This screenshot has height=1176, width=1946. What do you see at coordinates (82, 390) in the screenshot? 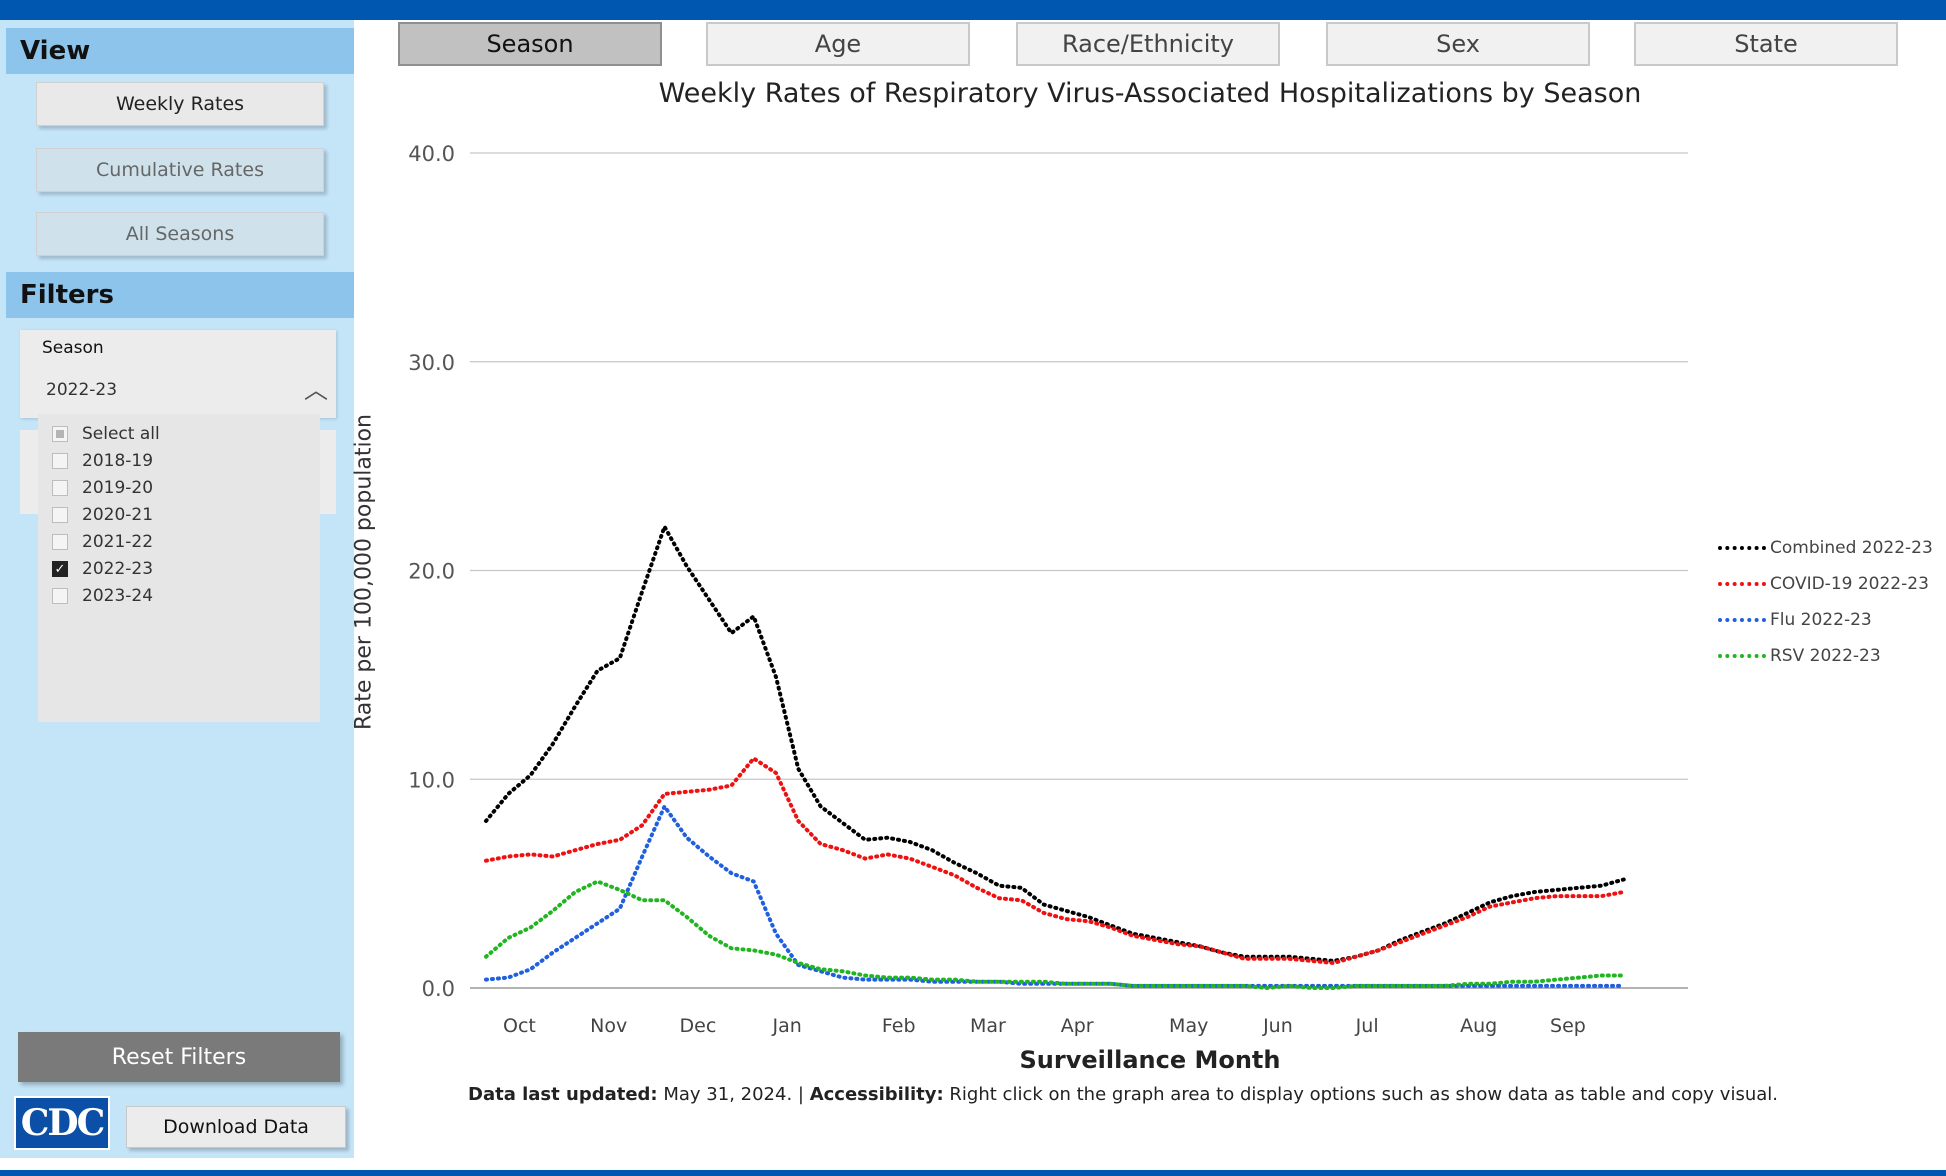
I see `season-slicer-value: 2022-23` at bounding box center [82, 390].